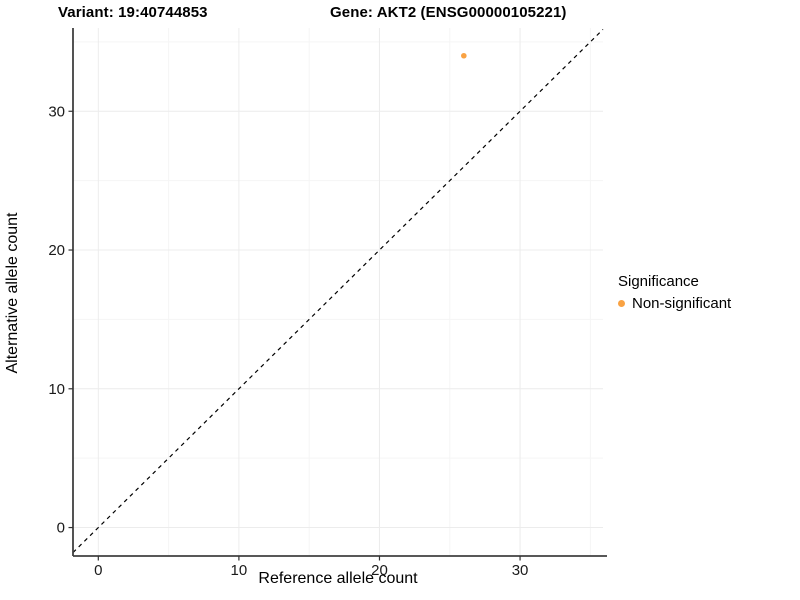  I want to click on legend-title: Significance, so click(658, 281).